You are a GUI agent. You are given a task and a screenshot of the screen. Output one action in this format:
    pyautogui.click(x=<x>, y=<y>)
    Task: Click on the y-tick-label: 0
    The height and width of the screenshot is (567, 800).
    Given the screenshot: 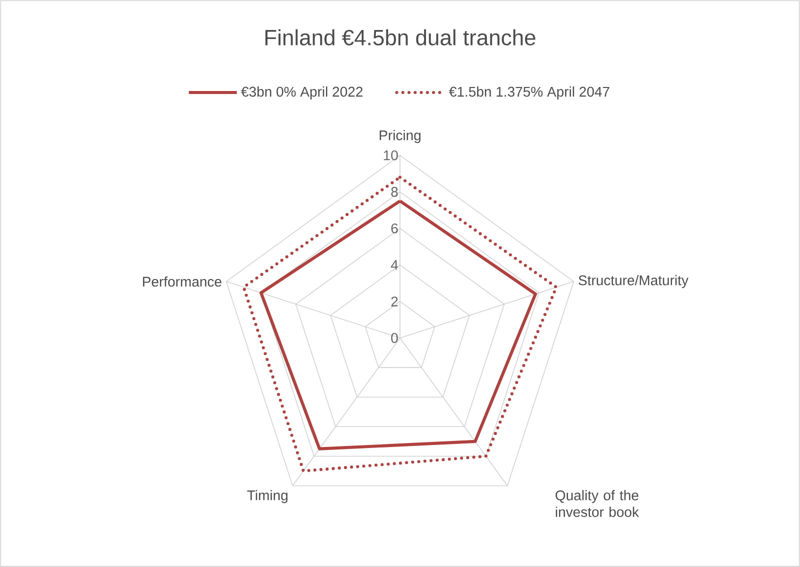 What is the action you would take?
    pyautogui.click(x=394, y=338)
    